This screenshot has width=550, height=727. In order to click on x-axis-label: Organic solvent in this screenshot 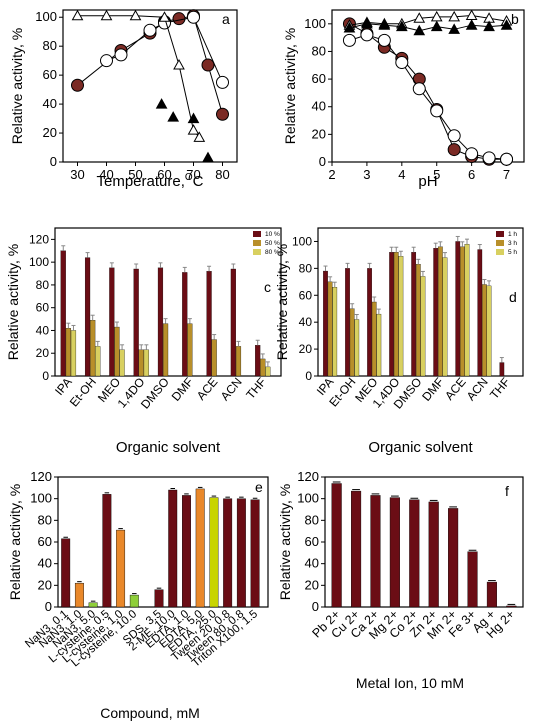, I will do `click(420, 447)`.